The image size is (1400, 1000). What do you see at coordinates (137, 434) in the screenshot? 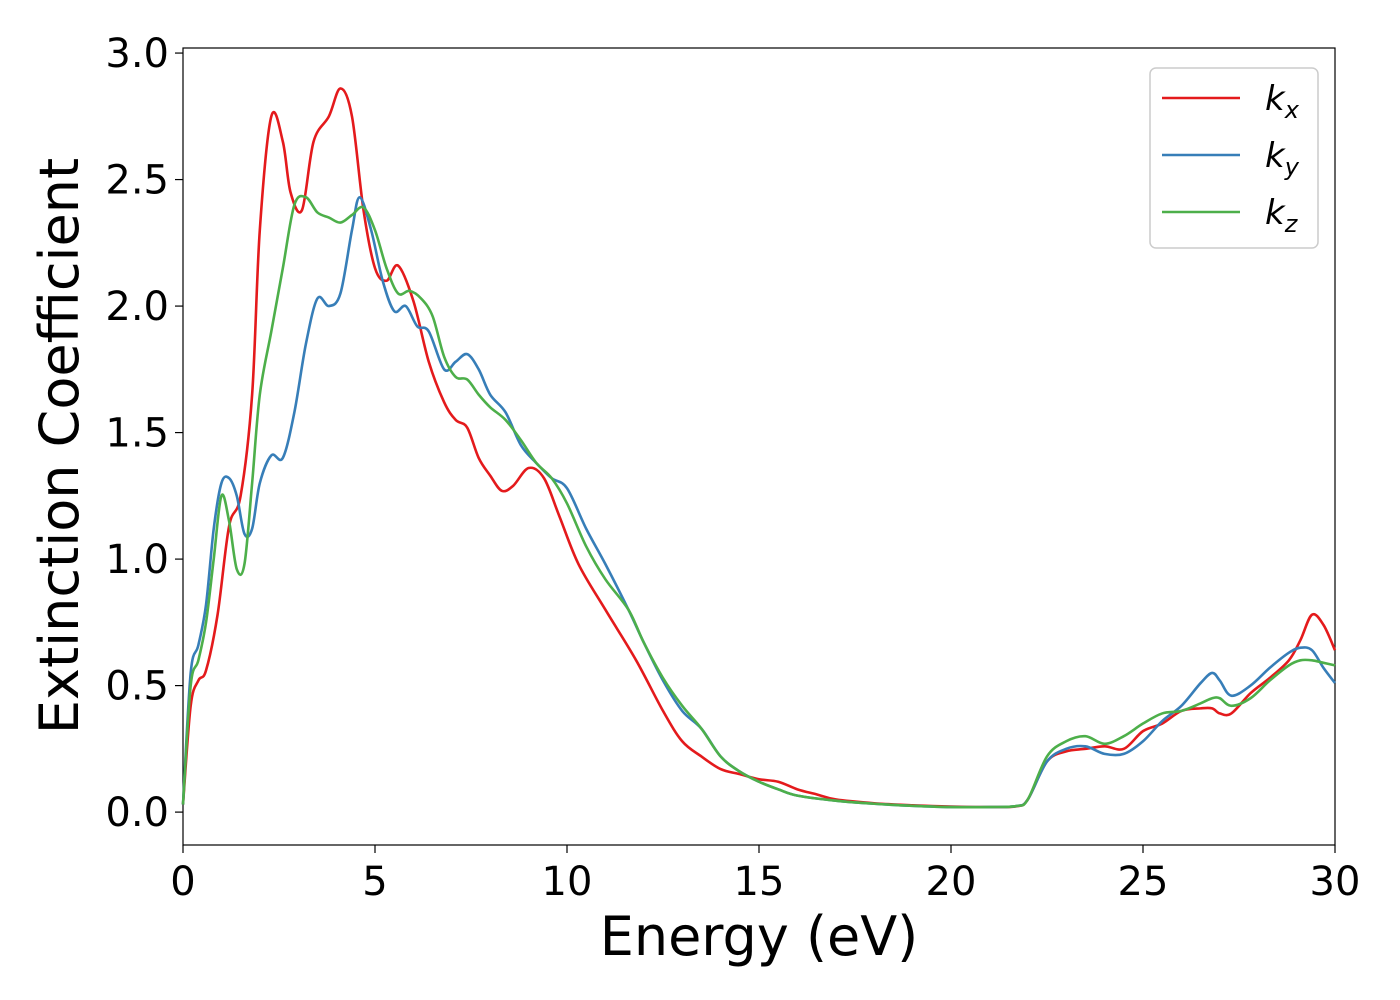
I see `y-tick-label: 1.5` at bounding box center [137, 434].